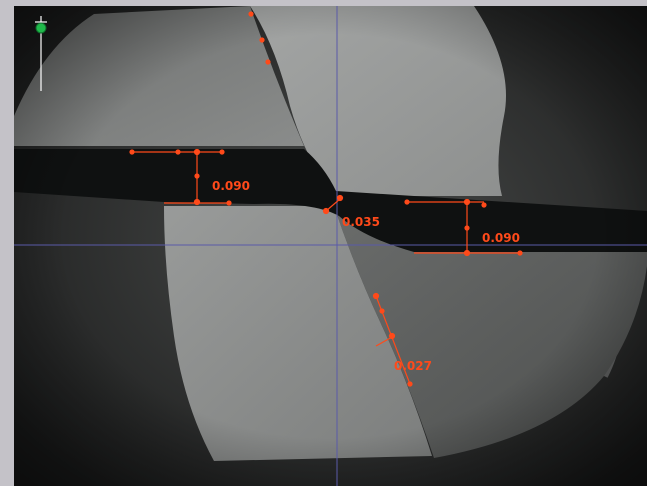 This screenshot has height=486, width=647. What do you see at coordinates (501, 238) in the screenshot?
I see `right-gap-label: 0.090` at bounding box center [501, 238].